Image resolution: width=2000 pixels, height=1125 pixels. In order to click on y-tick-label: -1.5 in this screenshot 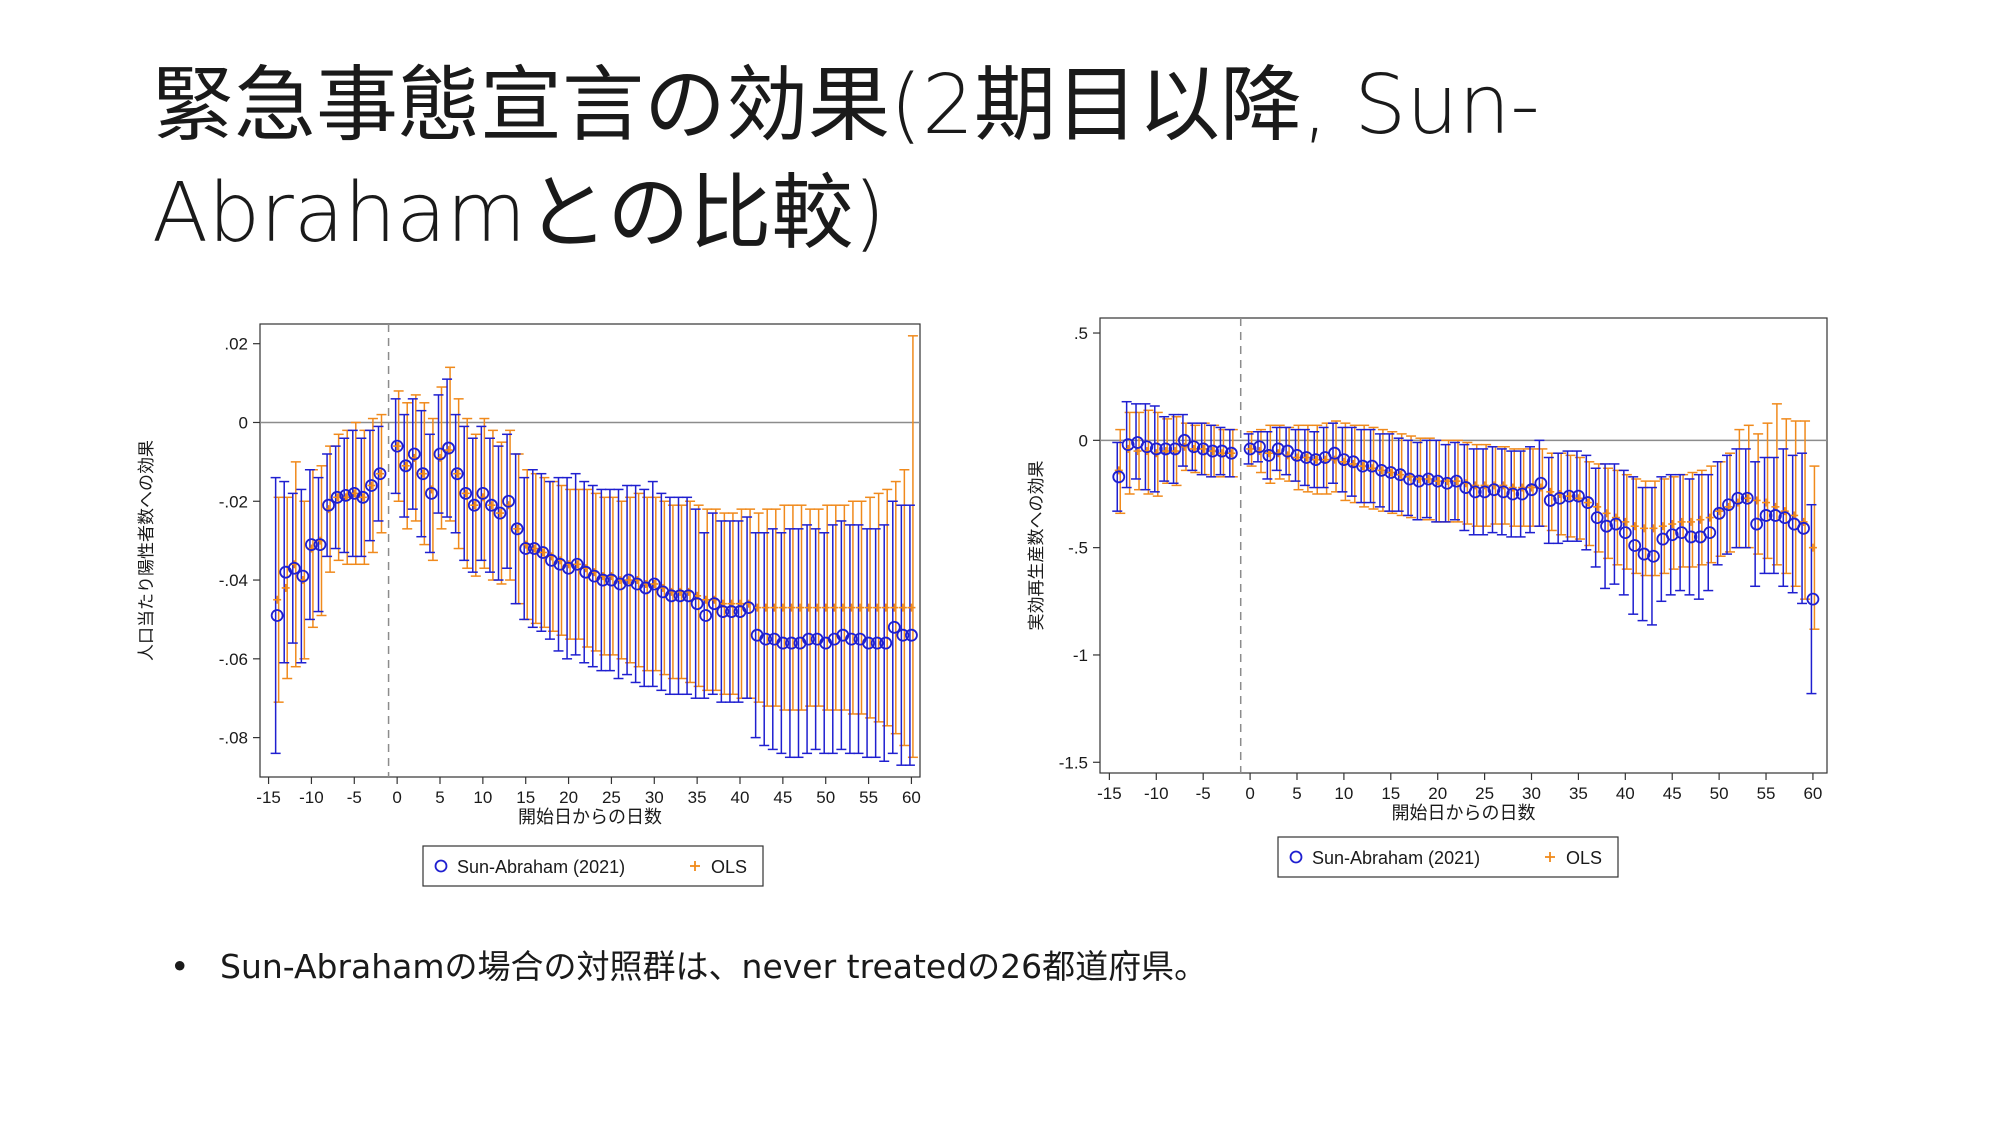, I will do `click(1073, 762)`.